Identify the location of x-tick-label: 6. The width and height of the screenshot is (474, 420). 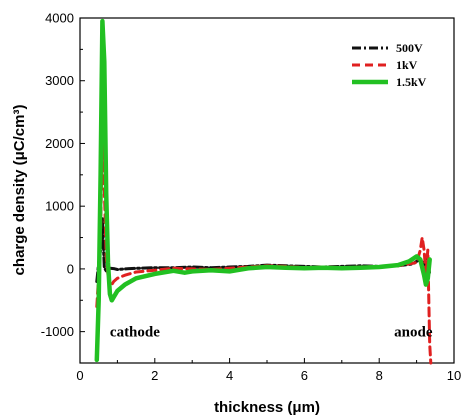
(304, 375).